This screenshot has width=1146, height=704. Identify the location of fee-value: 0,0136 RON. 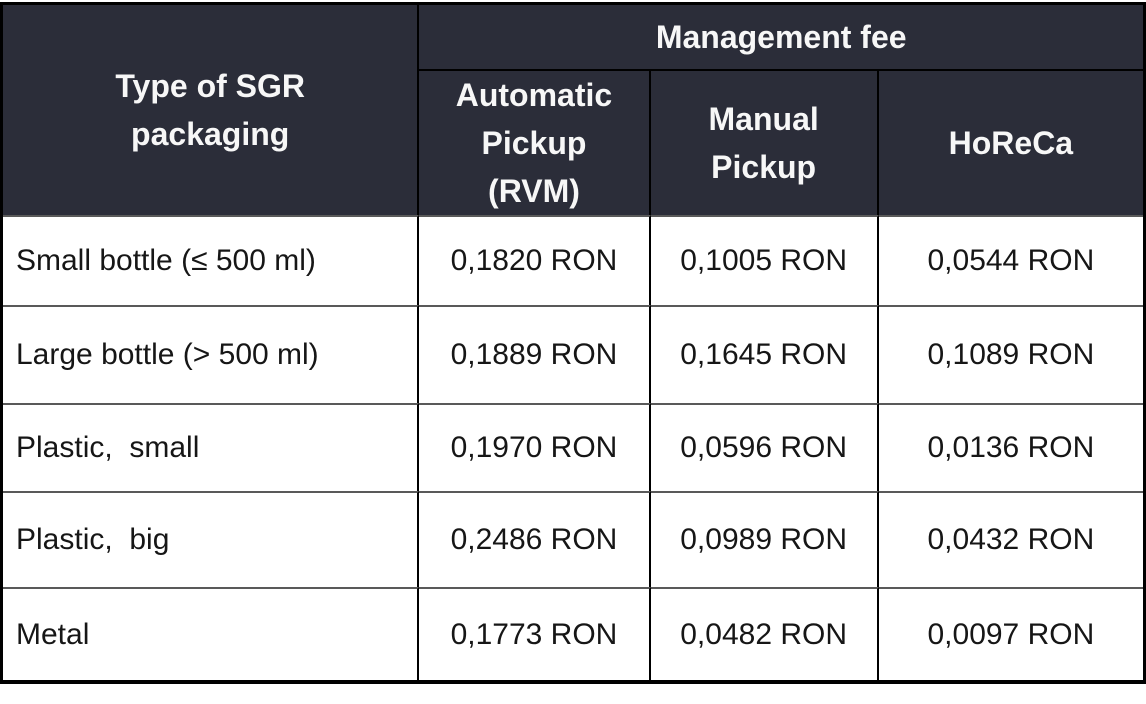
(1010, 447).